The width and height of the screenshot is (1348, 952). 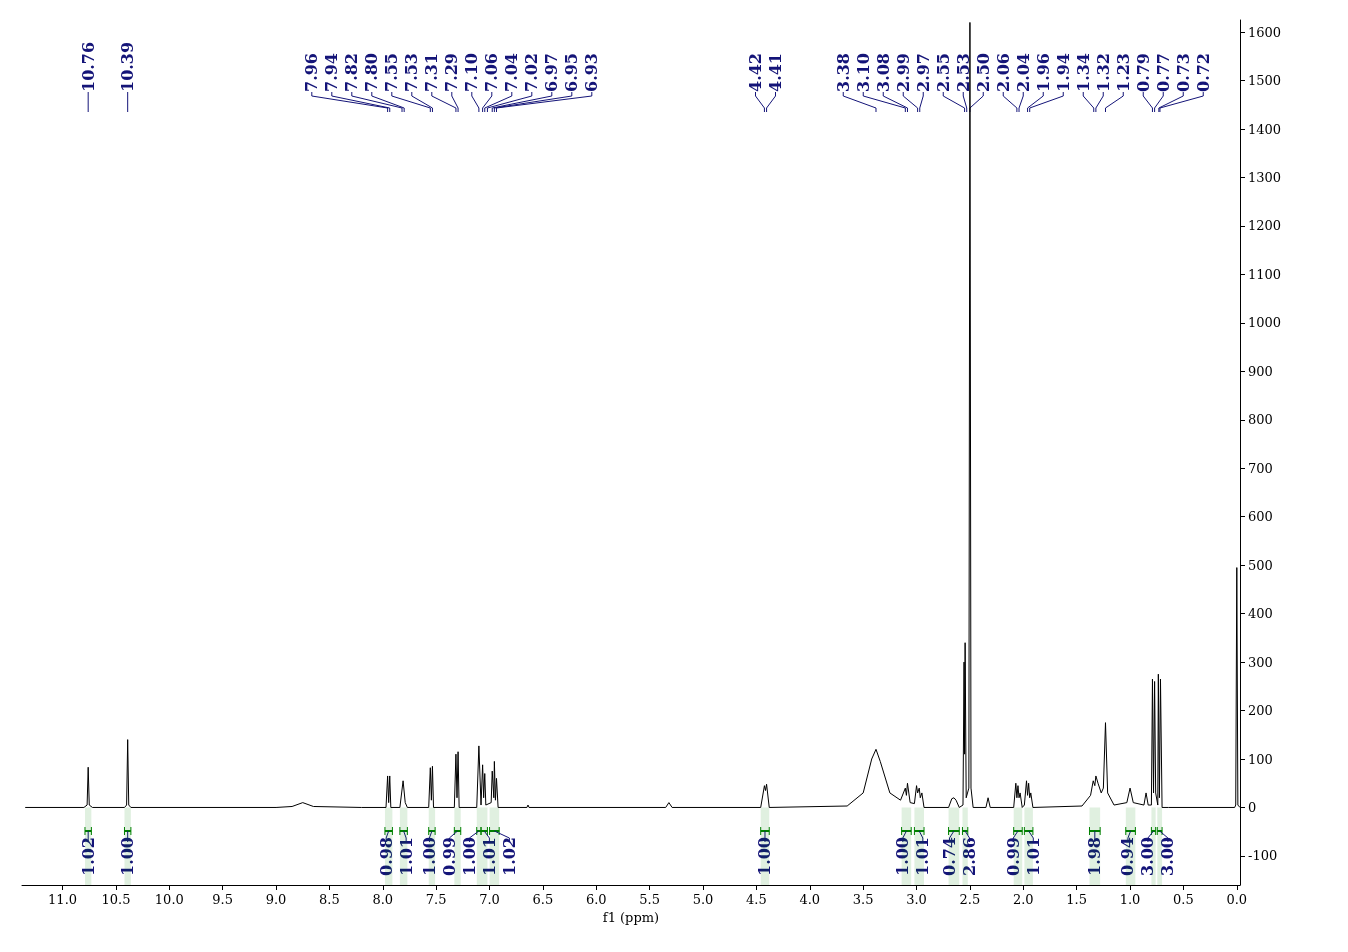 What do you see at coordinates (1252, 807) in the screenshot?
I see `y-tick-label: 0` at bounding box center [1252, 807].